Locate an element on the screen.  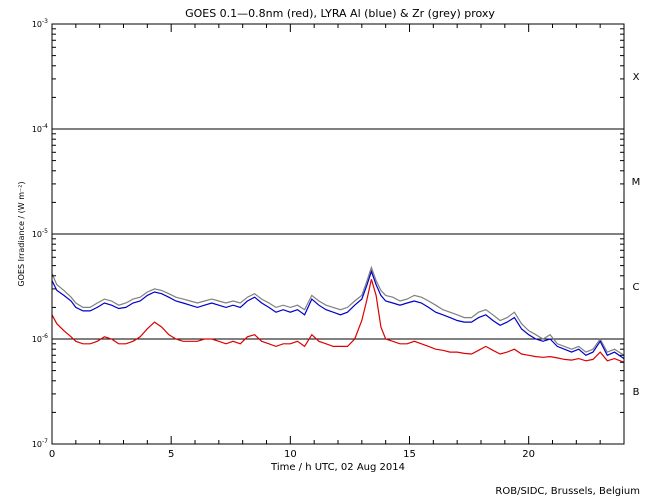
x-tick-label: 15 is located at coordinates (409, 454).